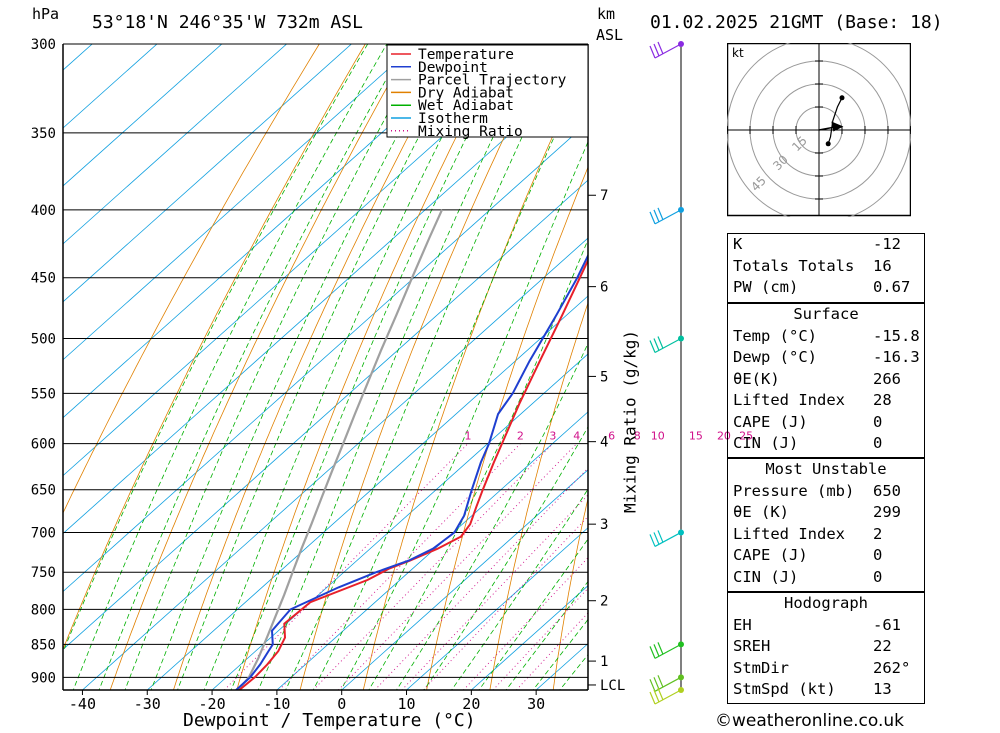  What do you see at coordinates (43, 134) in the screenshot?
I see `pressure-tick-label: 350` at bounding box center [43, 134].